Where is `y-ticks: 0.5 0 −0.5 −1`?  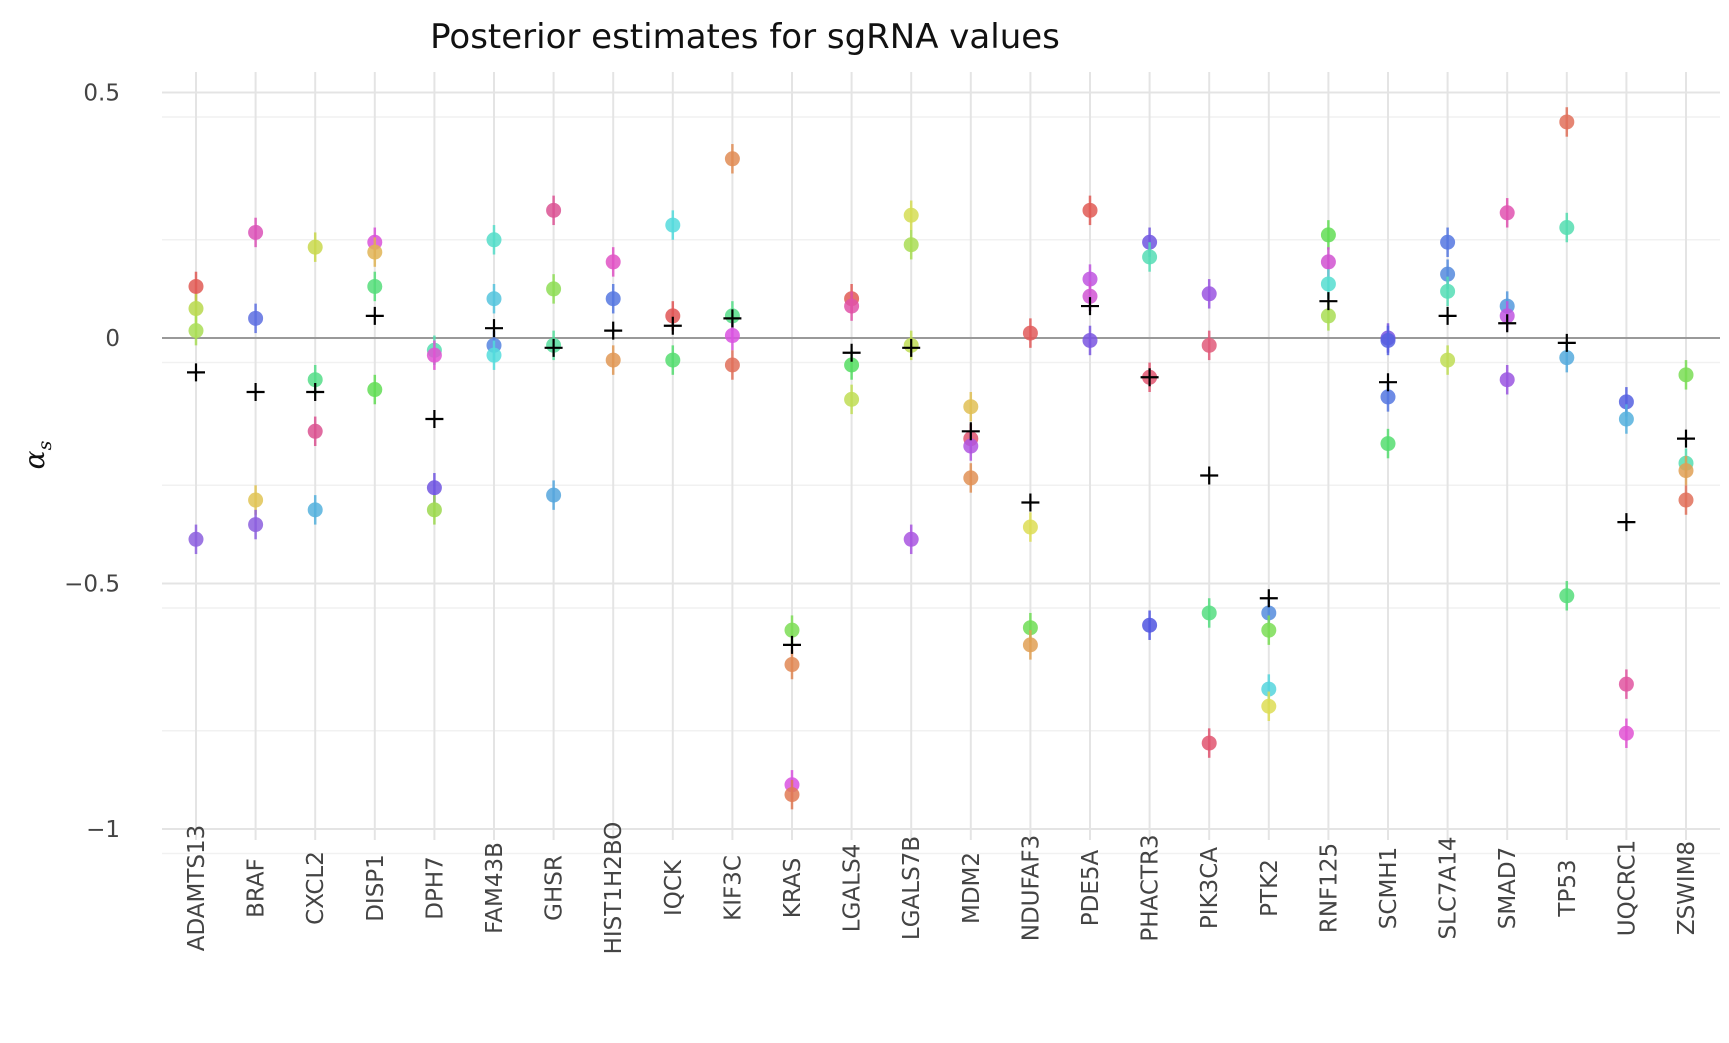
y-ticks: 0.5 0 −0.5 −1 is located at coordinates (92, 462).